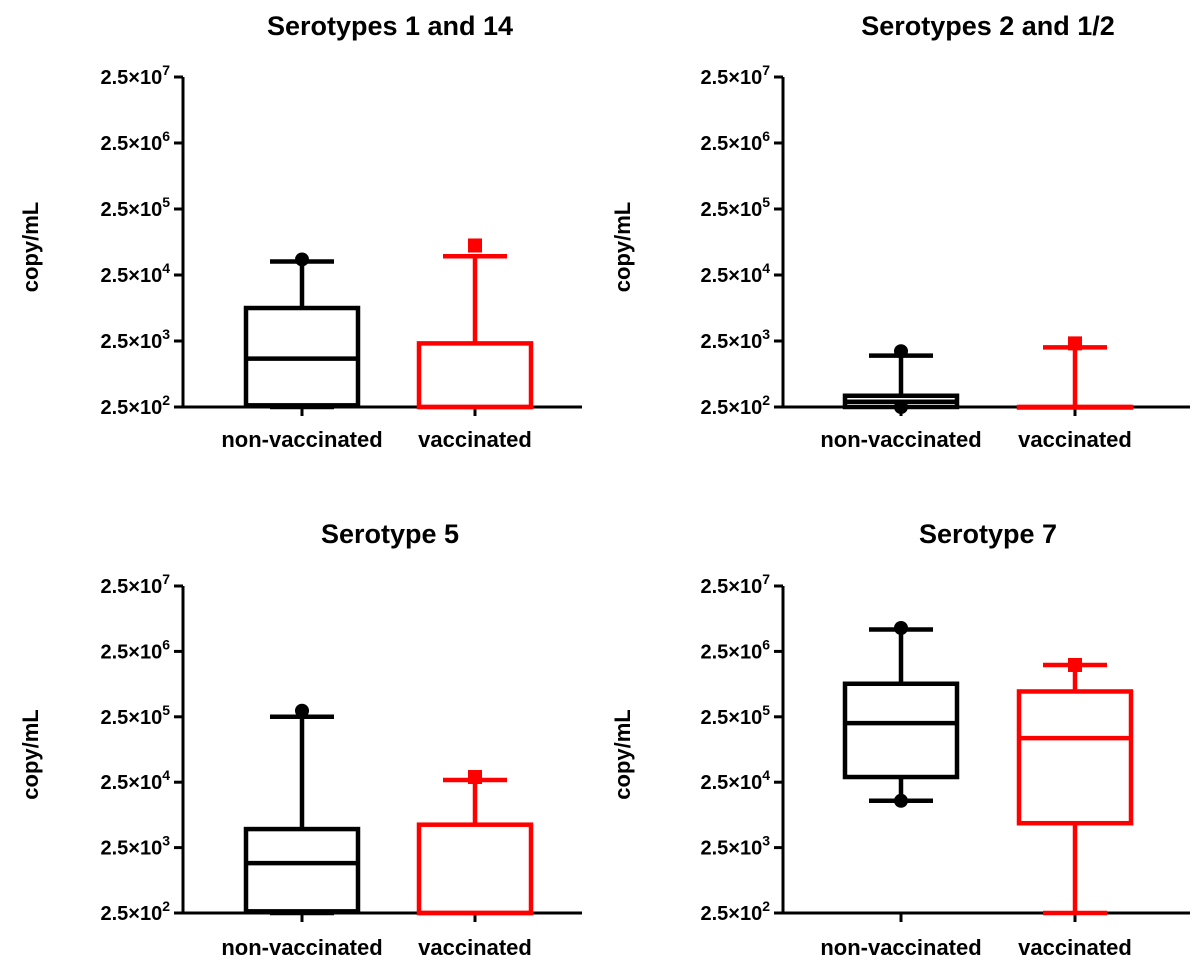  Describe the element at coordinates (390, 534) in the screenshot. I see `chart-title: Serotype 5` at that location.